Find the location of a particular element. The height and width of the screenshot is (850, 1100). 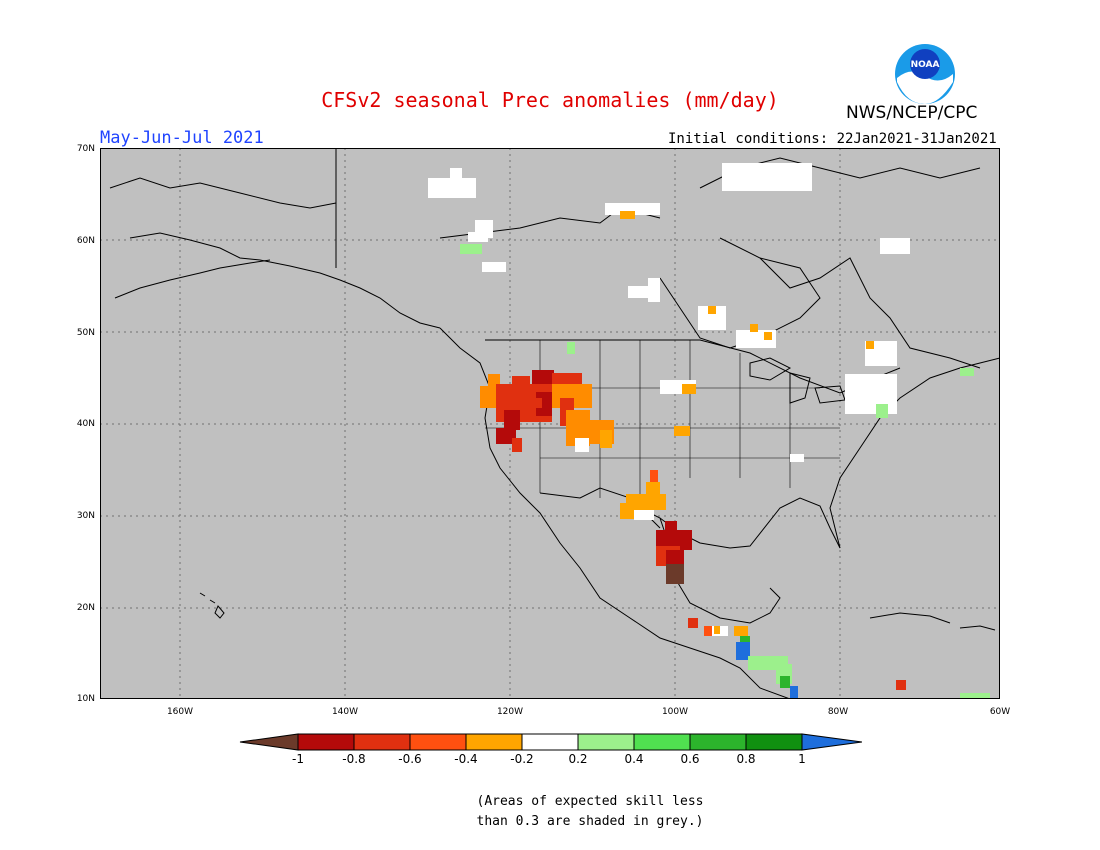

colorbar-arrow-high is located at coordinates (831, 742).